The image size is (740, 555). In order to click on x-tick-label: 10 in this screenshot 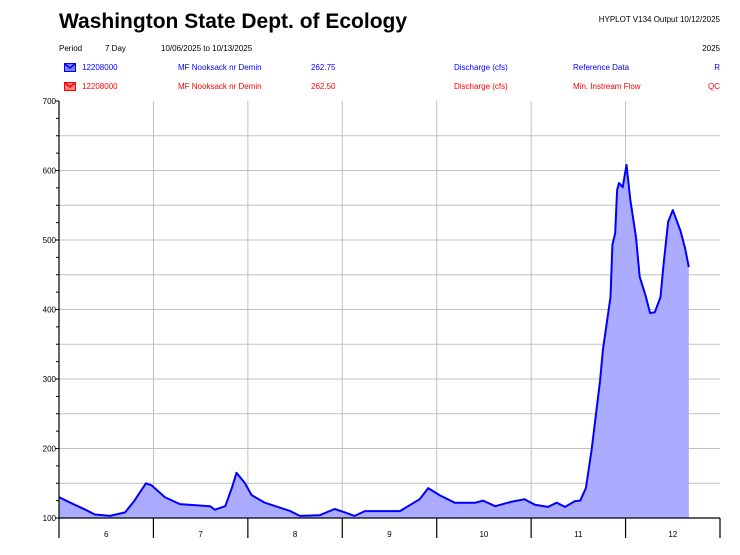, I will do `click(483, 534)`.